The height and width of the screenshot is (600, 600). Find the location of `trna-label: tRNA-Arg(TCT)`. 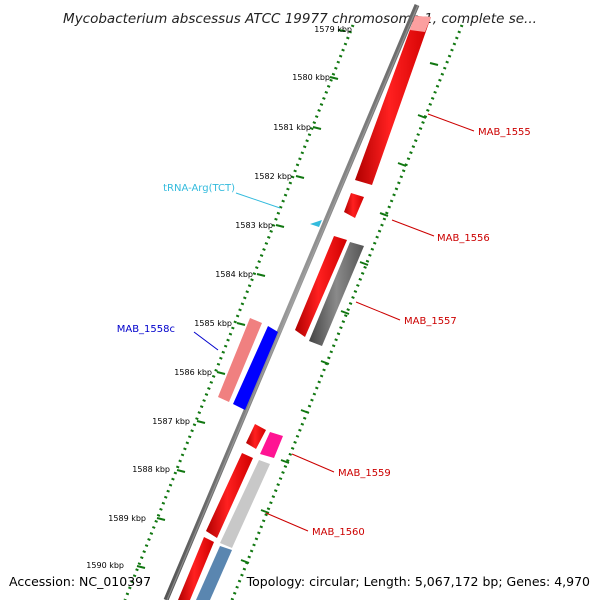

trna-label: tRNA-Arg(TCT) is located at coordinates (199, 188).